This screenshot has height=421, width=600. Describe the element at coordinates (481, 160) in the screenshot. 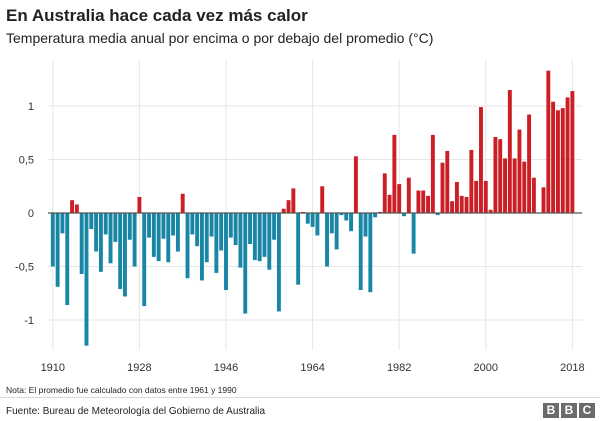

I see `bar-1999` at that location.